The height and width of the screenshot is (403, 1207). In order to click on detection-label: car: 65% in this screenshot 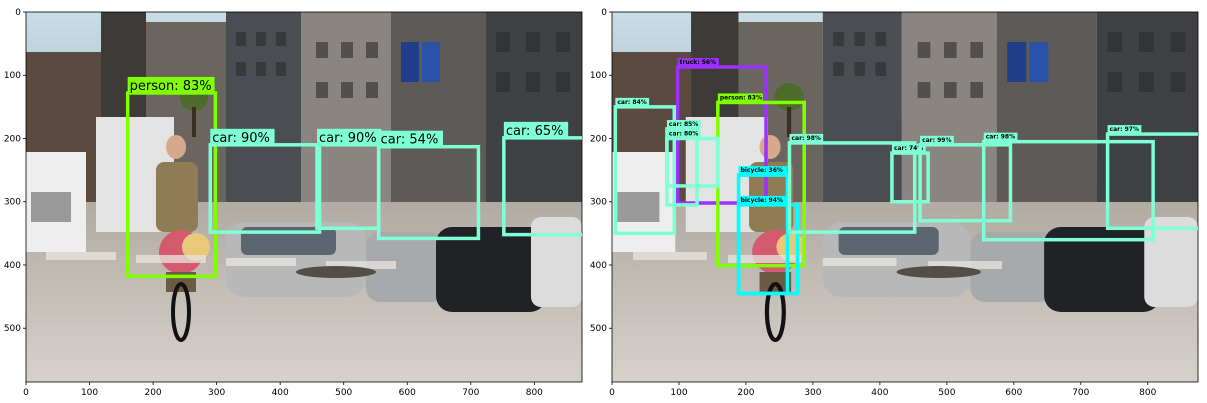, I will do `click(535, 131)`.